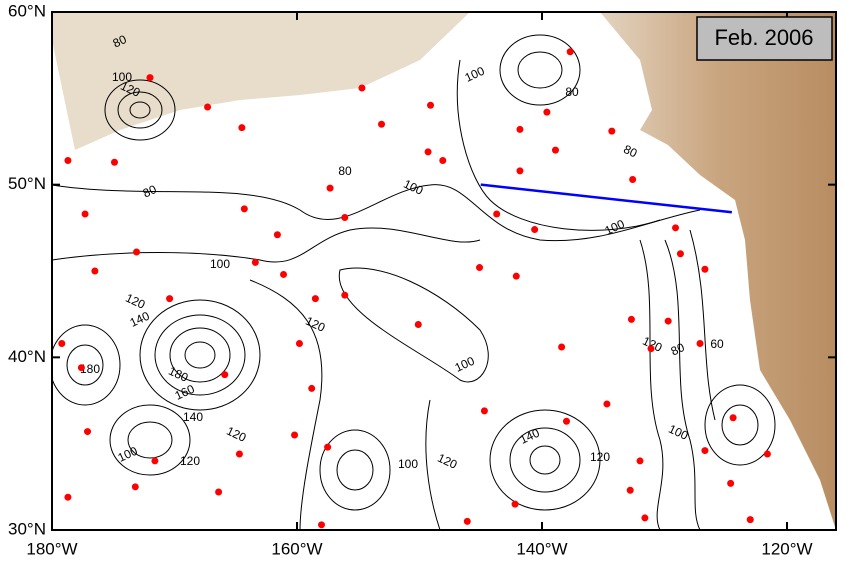 The image size is (849, 568). I want to click on map-title: Feb. 2006, so click(763, 37).